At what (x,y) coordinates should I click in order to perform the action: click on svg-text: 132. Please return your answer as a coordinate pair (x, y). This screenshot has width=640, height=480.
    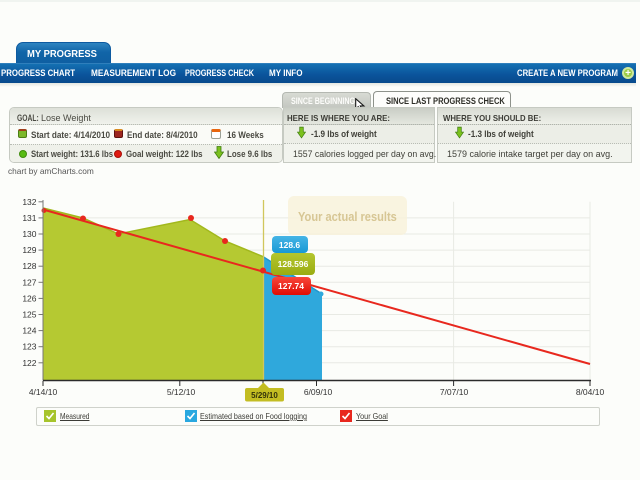
    Looking at the image, I should click on (29, 202).